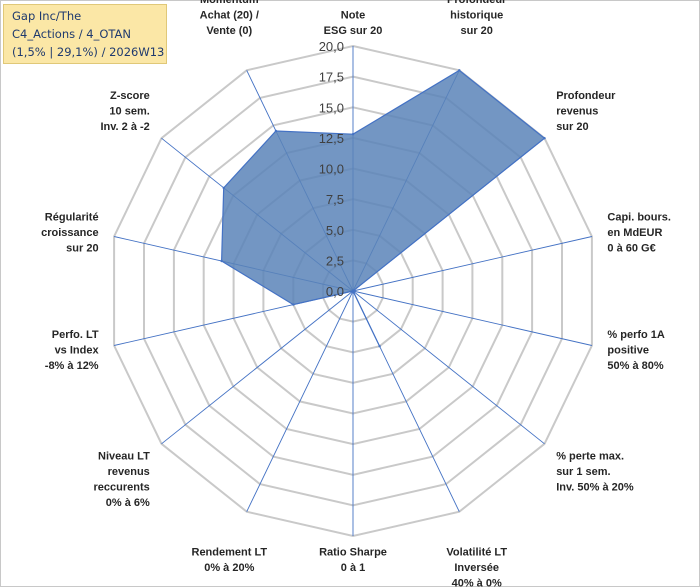  Describe the element at coordinates (353, 24) in the screenshot. I see `axis-label: Note ESG sur 20` at that location.